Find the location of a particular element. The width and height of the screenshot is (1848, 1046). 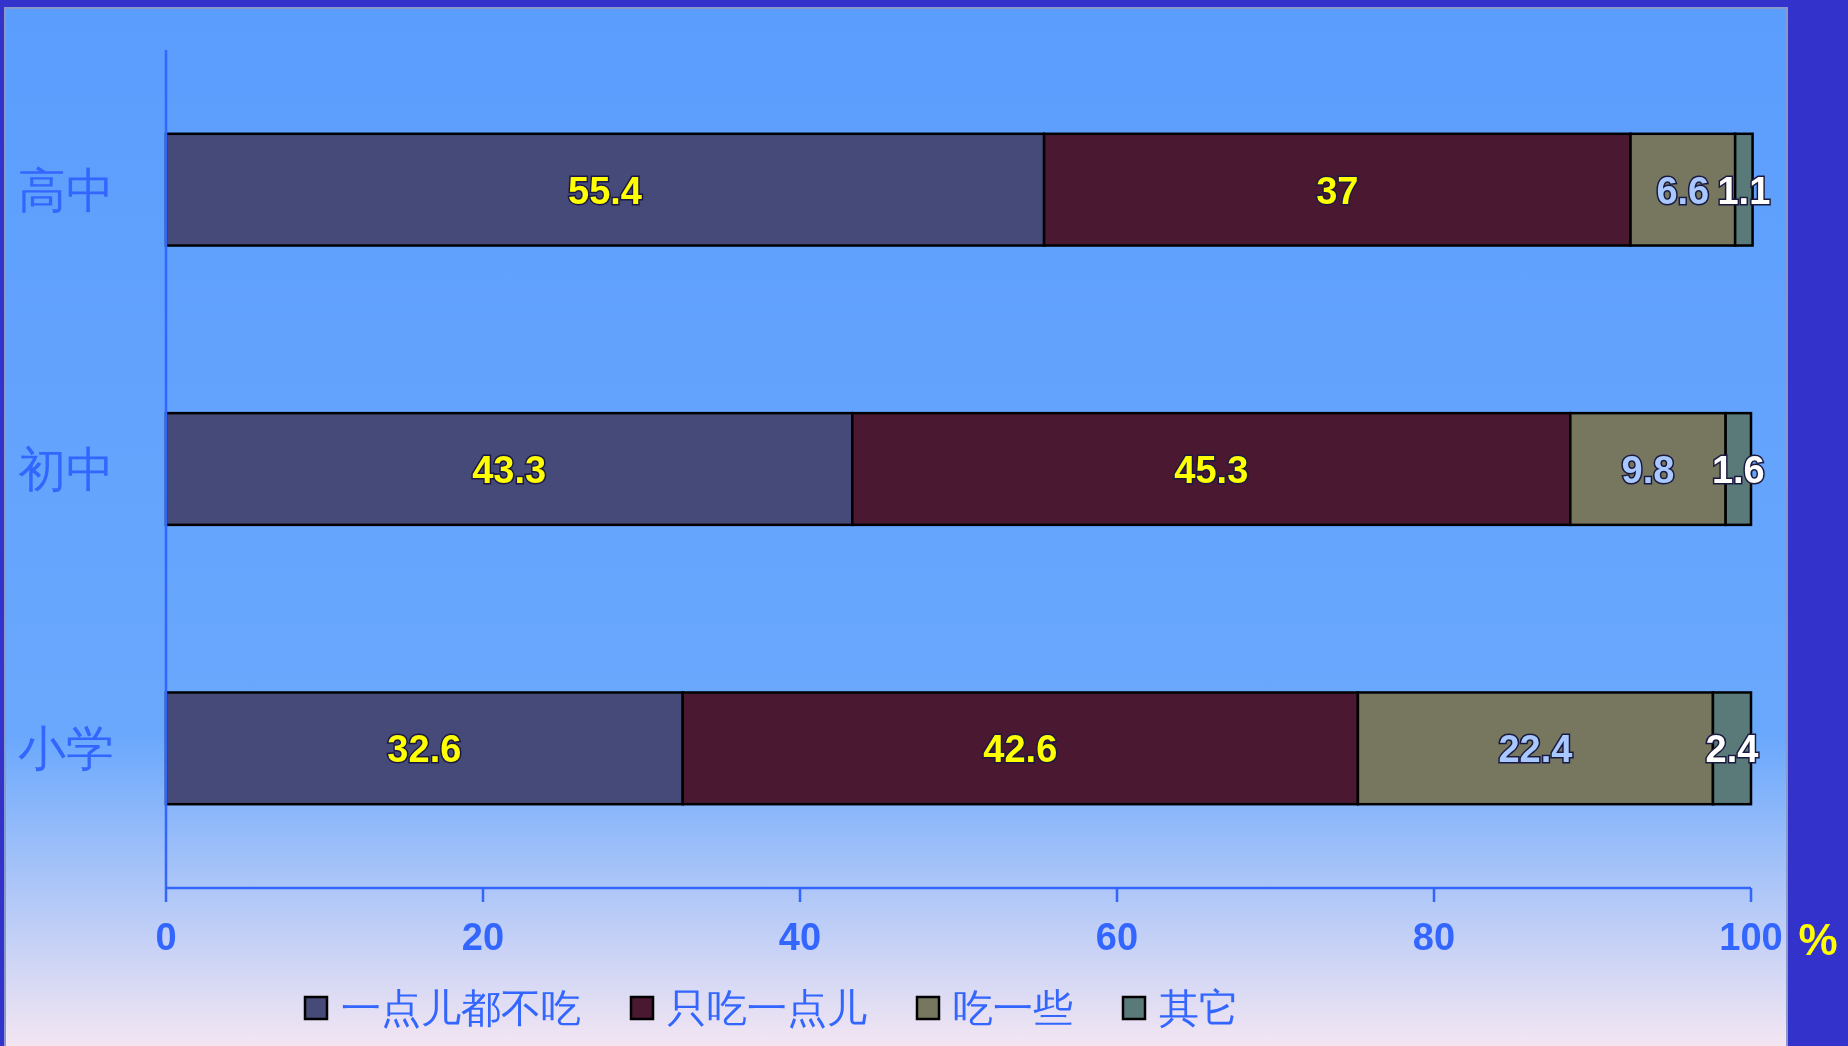

x-axis-title: % is located at coordinates (1818, 939).